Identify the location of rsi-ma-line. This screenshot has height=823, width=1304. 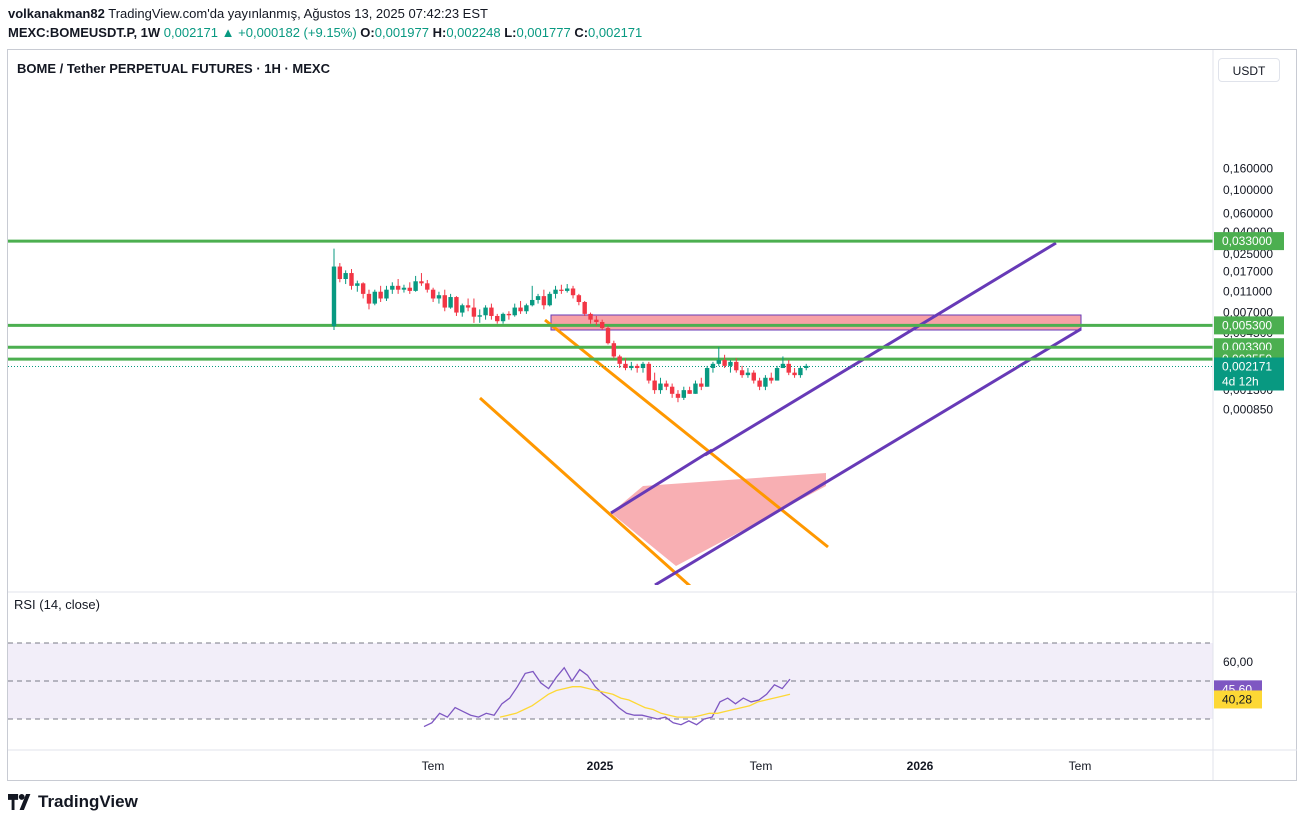
(645, 702).